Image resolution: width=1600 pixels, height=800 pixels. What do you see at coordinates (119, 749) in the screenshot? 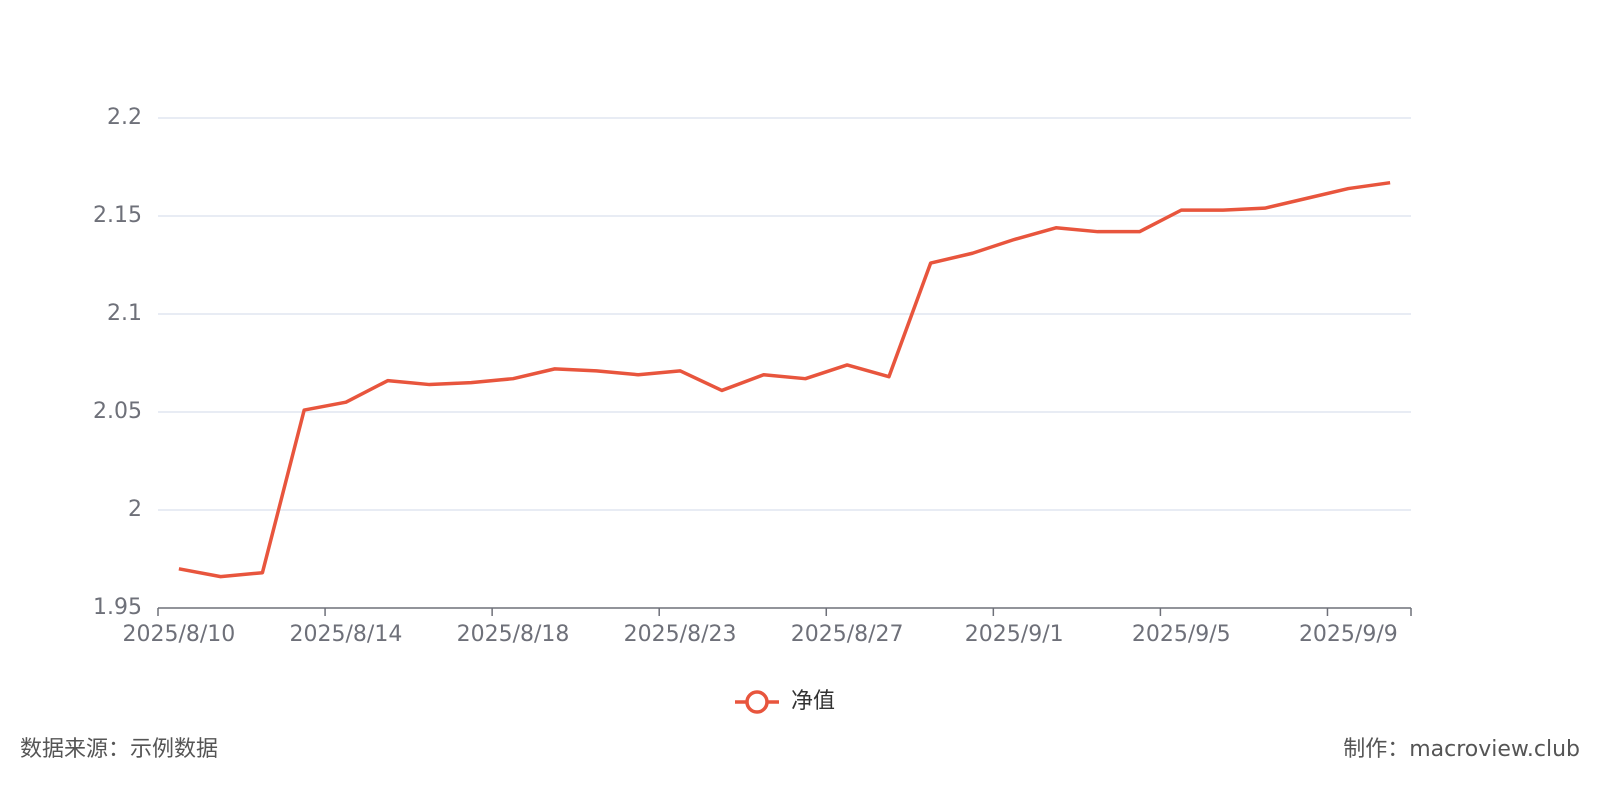
I see `source-note: 数据来源：示例数据` at bounding box center [119, 749].